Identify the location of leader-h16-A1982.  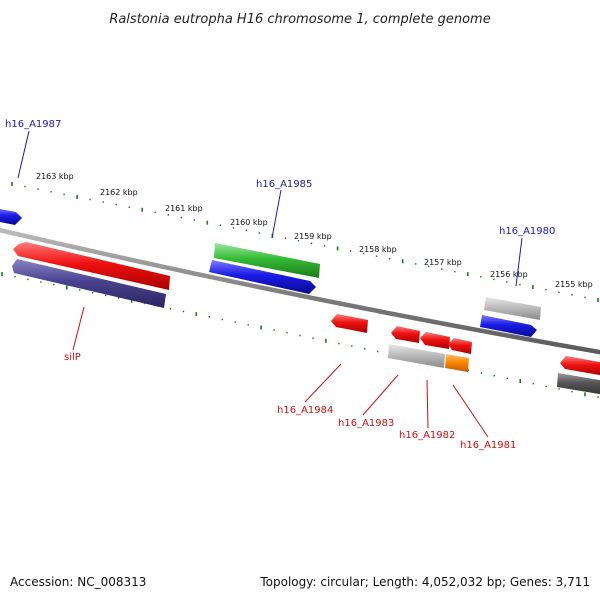
(427, 404).